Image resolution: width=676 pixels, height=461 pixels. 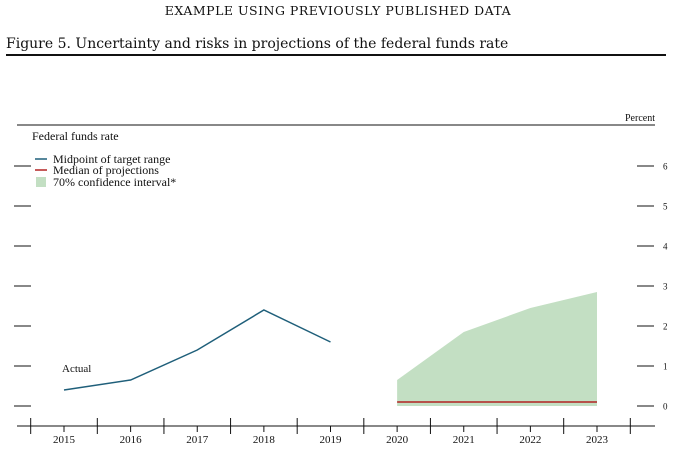 What do you see at coordinates (497, 349) in the screenshot?
I see `confidence-band` at bounding box center [497, 349].